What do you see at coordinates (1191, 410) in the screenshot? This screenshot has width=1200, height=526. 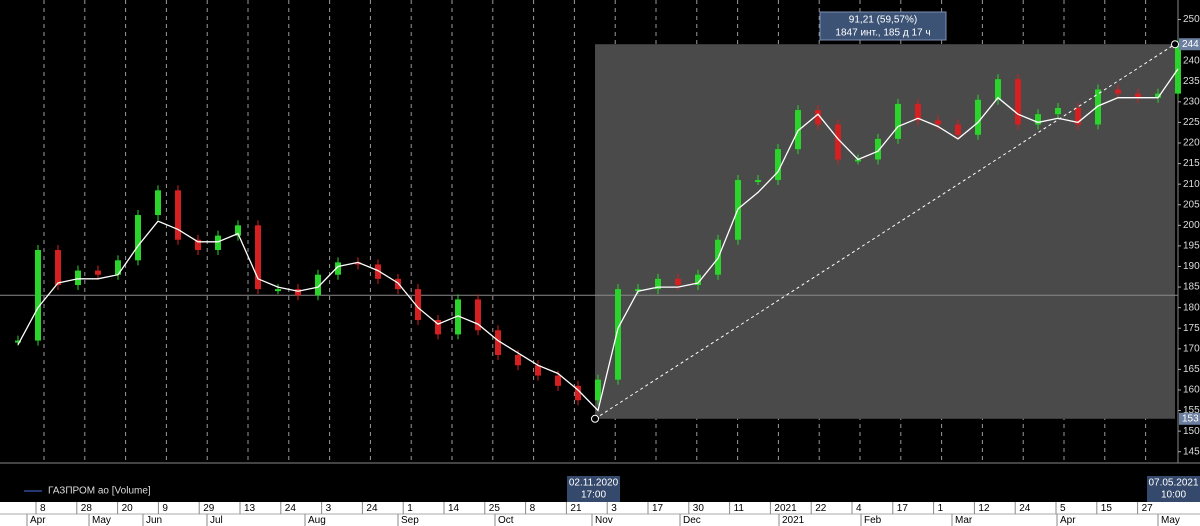 I see `y-tick-label: 155` at bounding box center [1191, 410].